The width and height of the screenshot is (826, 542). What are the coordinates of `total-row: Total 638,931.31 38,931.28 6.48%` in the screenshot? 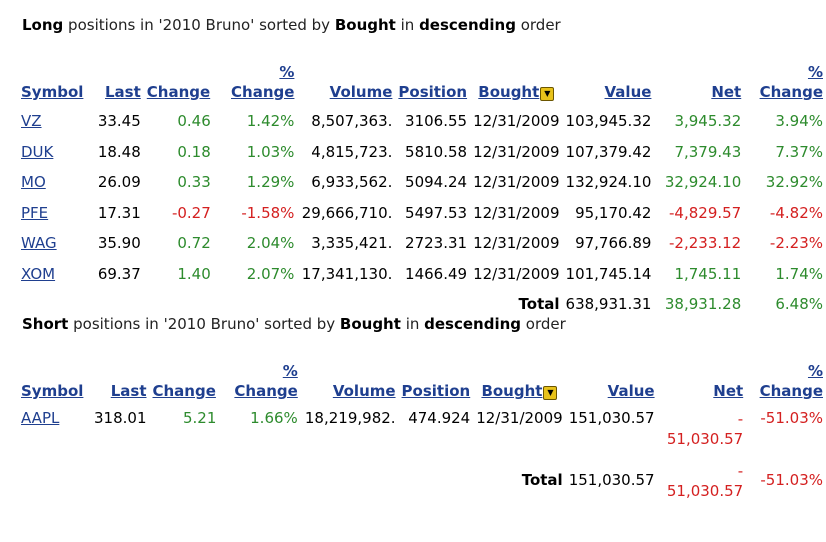 It's located at (422, 304).